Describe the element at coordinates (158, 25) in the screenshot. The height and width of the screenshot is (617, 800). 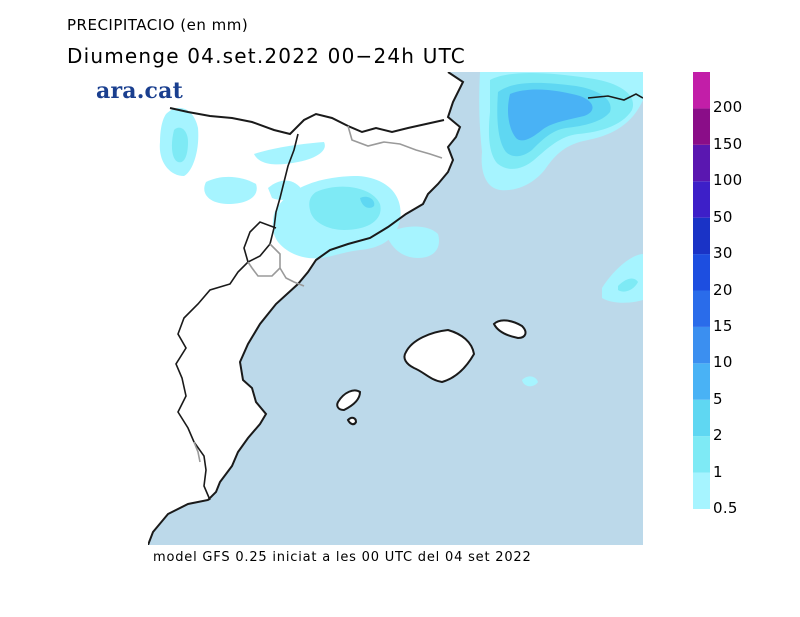
I see `map-title: PRECIPITACIO (en mm)` at that location.